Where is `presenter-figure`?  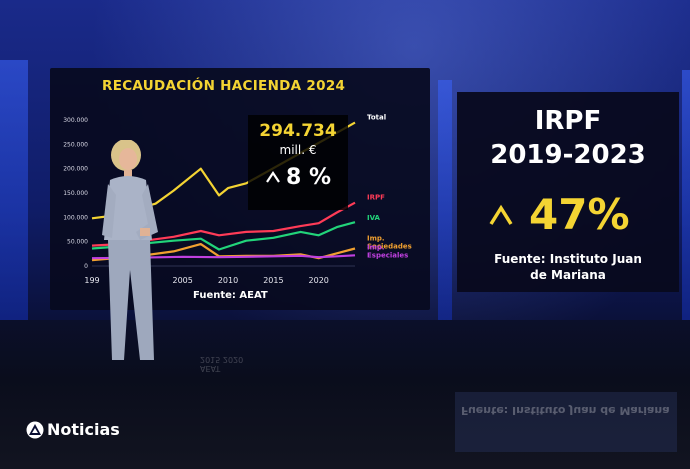 presenter-figure is located at coordinates (130, 250).